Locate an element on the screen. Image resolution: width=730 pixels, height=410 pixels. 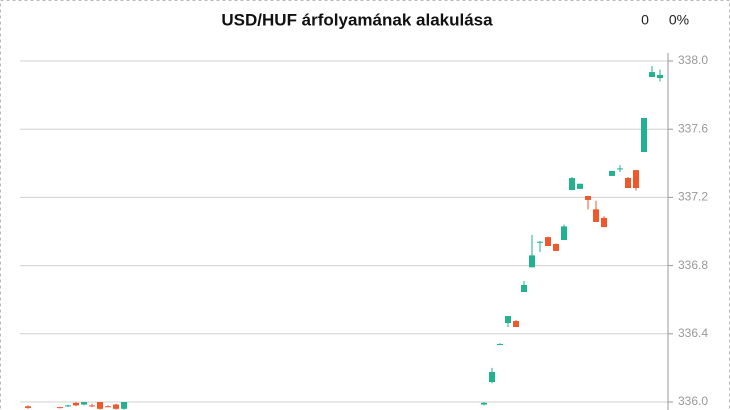
y-tick-label: 337.2 is located at coordinates (693, 197).